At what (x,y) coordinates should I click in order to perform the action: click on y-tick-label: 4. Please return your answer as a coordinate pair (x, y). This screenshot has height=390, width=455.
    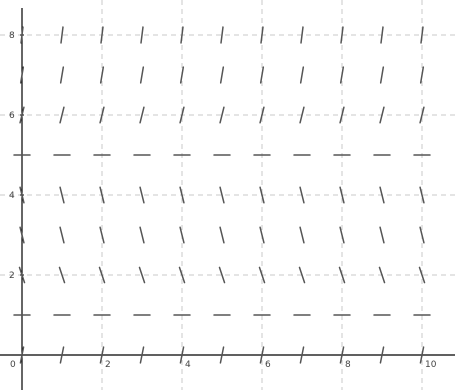
    Looking at the image, I should click on (12, 196).